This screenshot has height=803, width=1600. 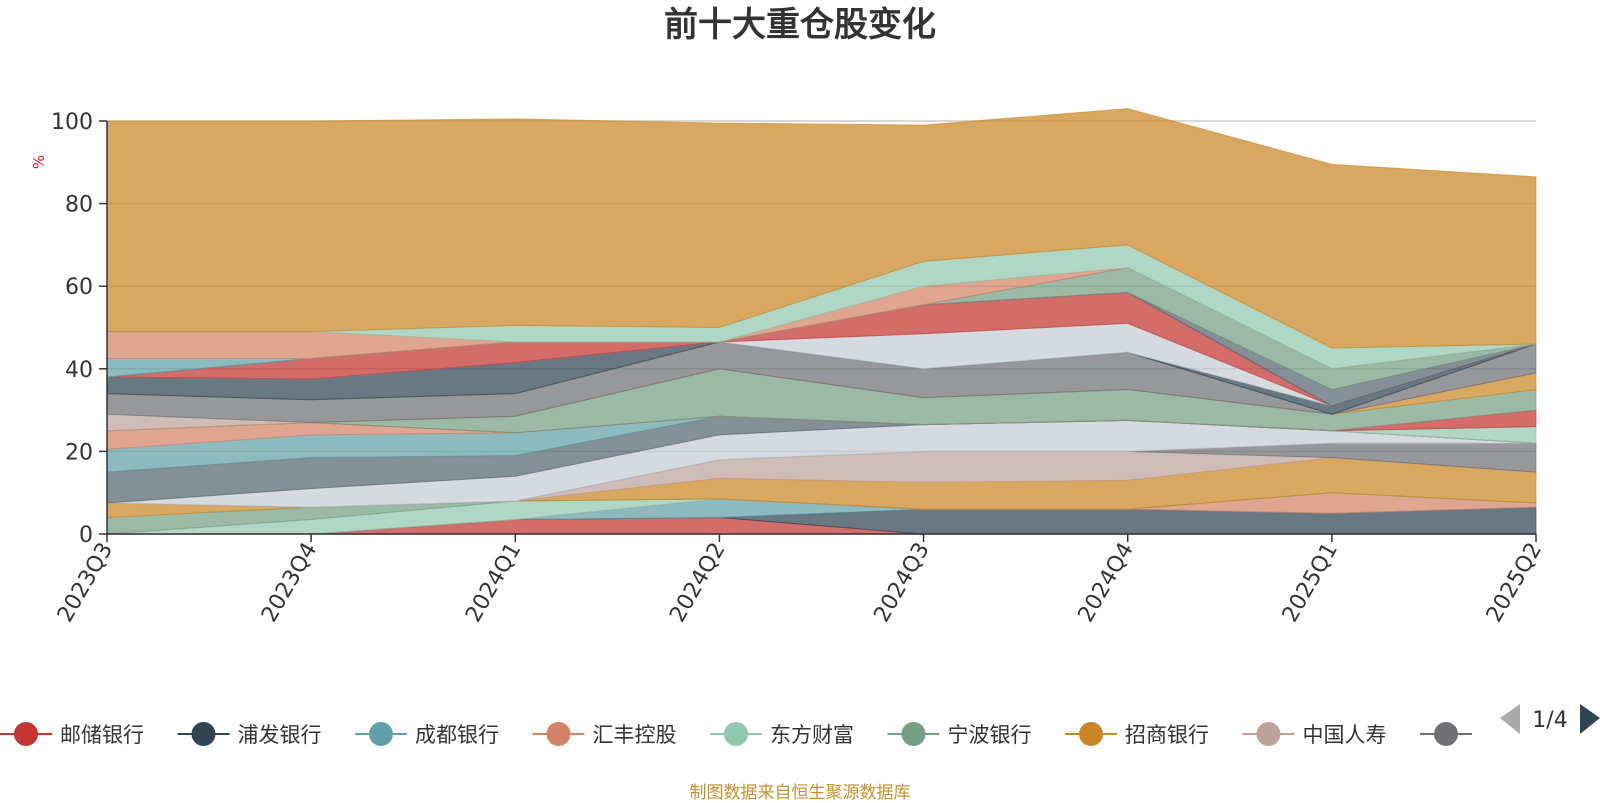 What do you see at coordinates (1310, 583) in the screenshot?
I see `x-tick-label: 2025Q1` at bounding box center [1310, 583].